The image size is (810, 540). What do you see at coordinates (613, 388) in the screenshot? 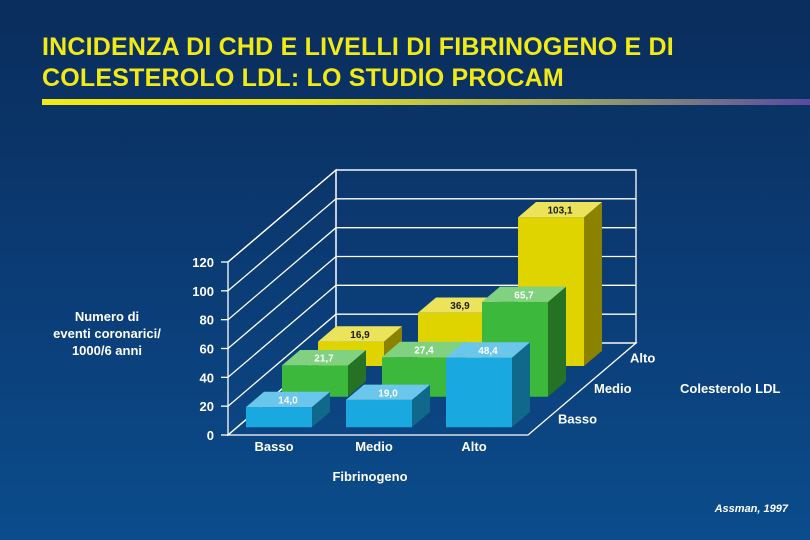
I see `depth-tick-label: Medio` at bounding box center [613, 388].